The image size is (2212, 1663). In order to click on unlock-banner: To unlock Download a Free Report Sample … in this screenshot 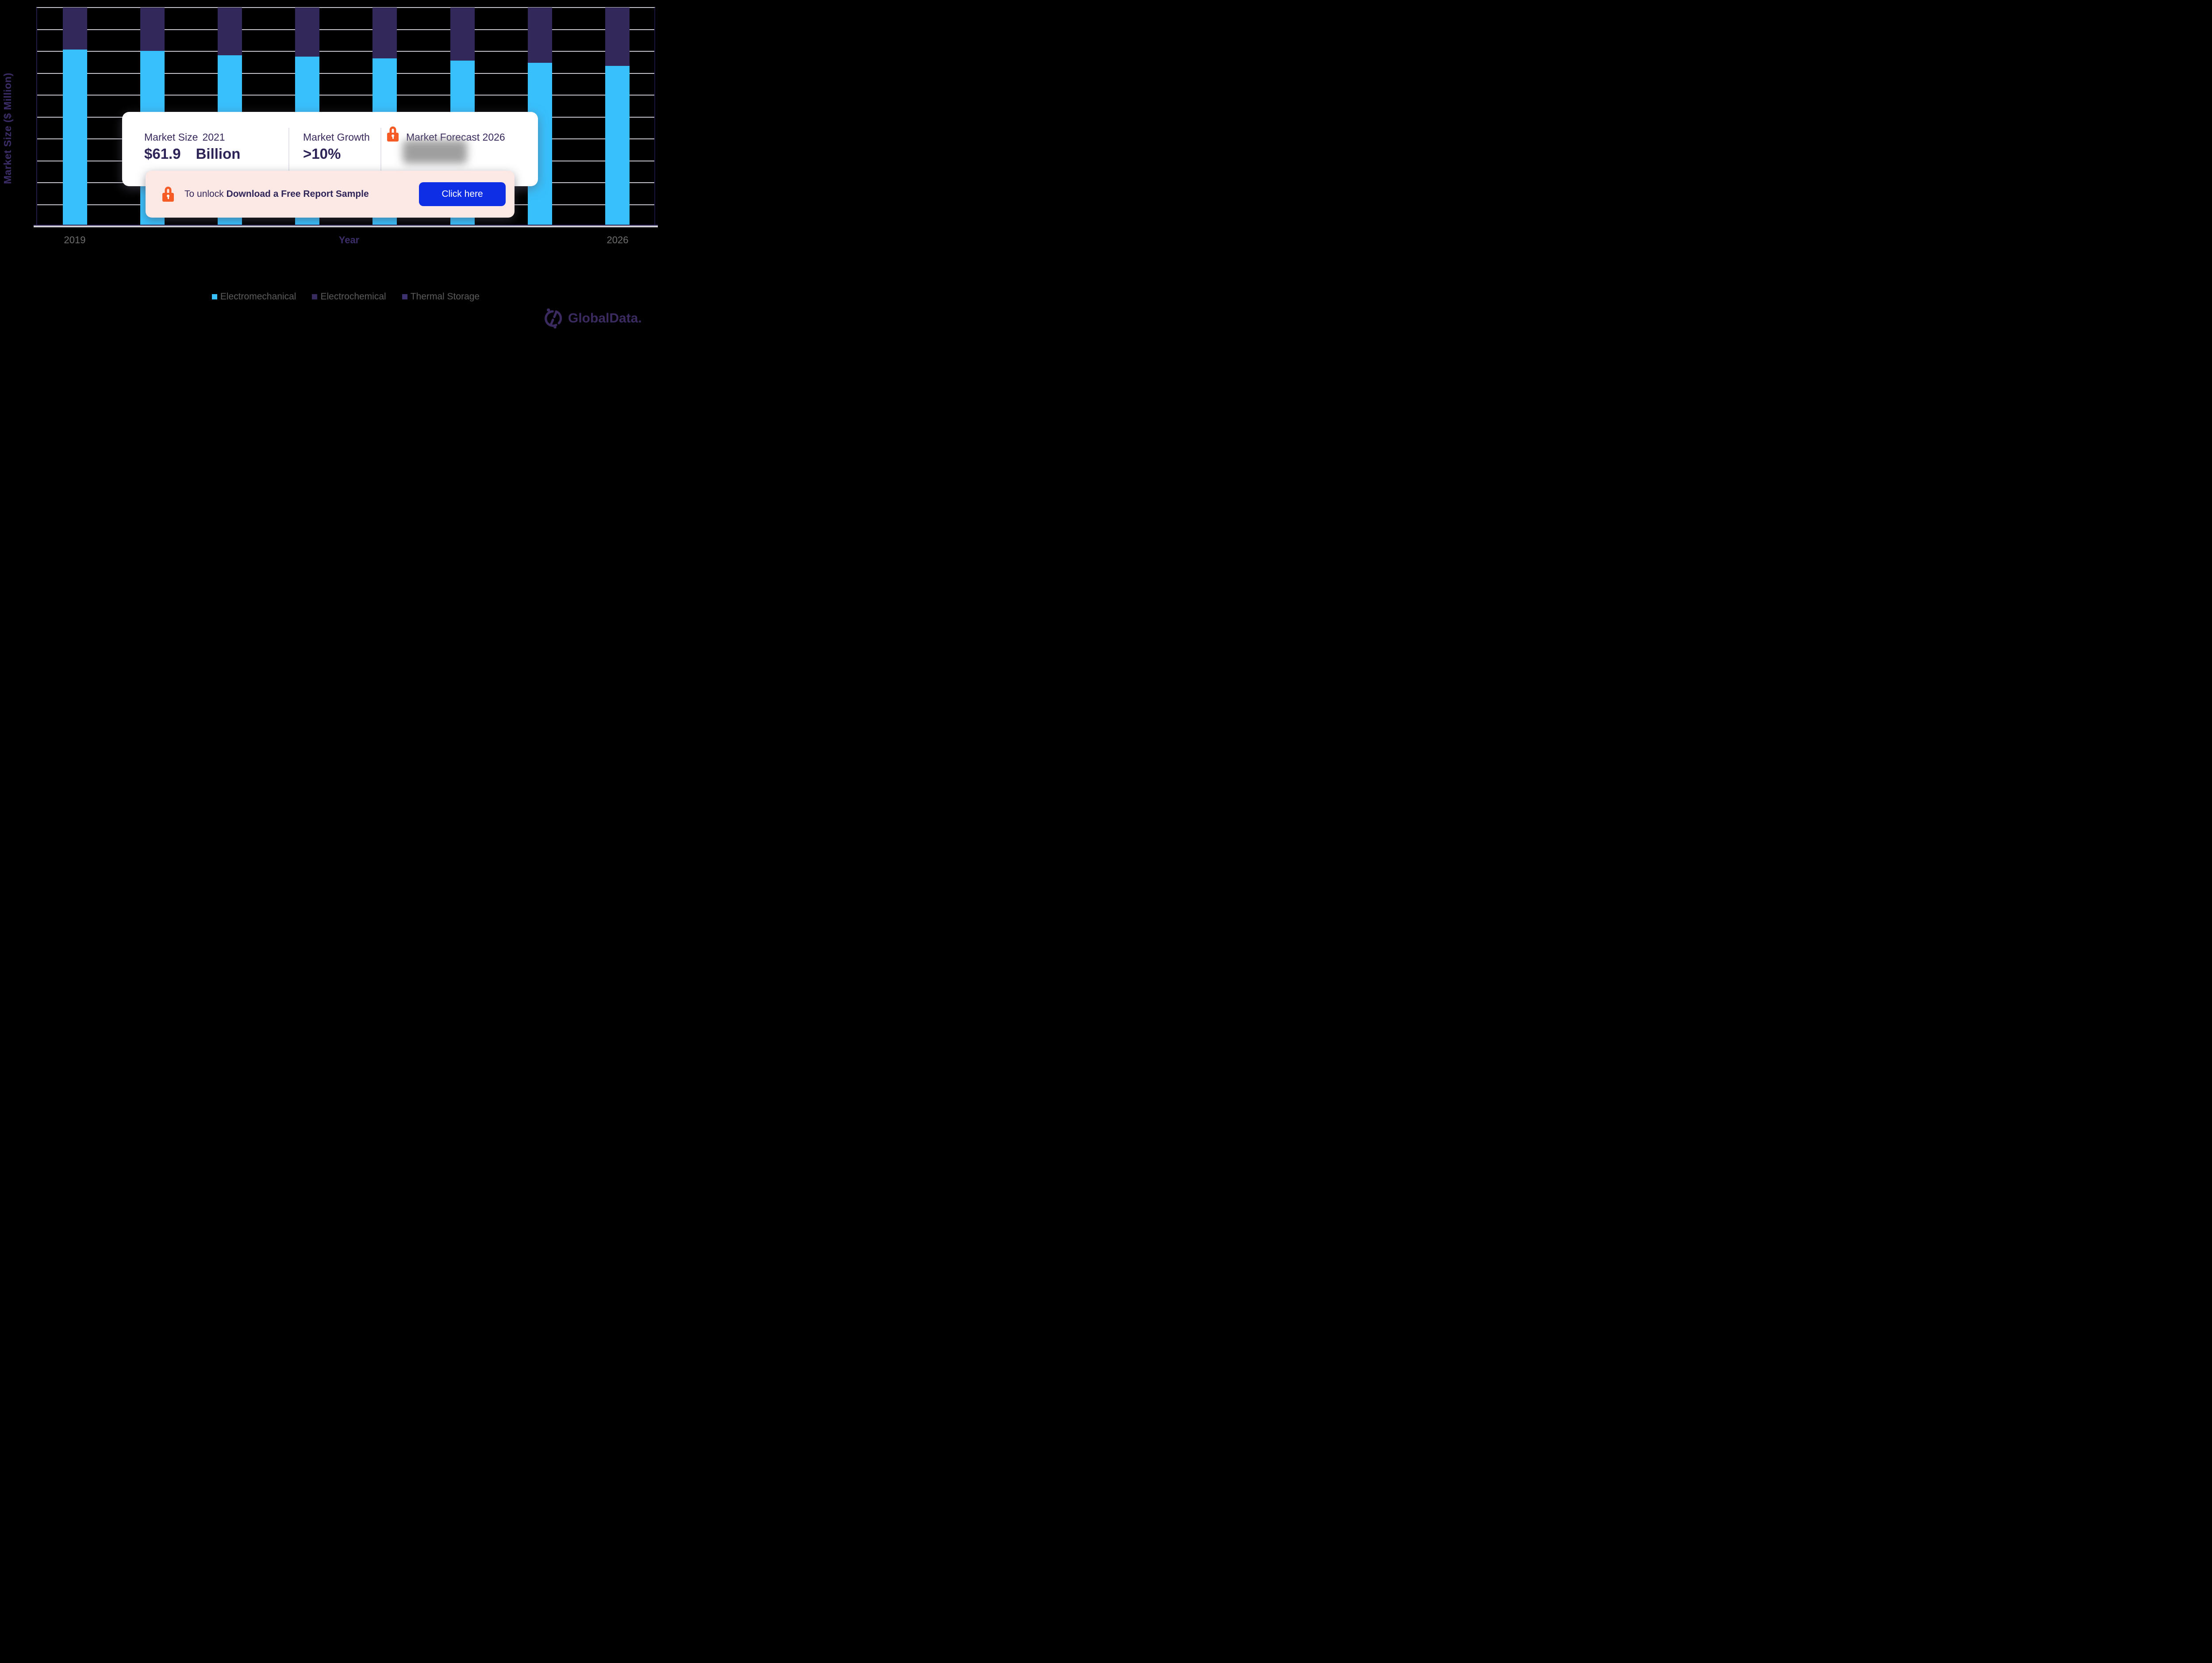, I will do `click(331, 195)`.